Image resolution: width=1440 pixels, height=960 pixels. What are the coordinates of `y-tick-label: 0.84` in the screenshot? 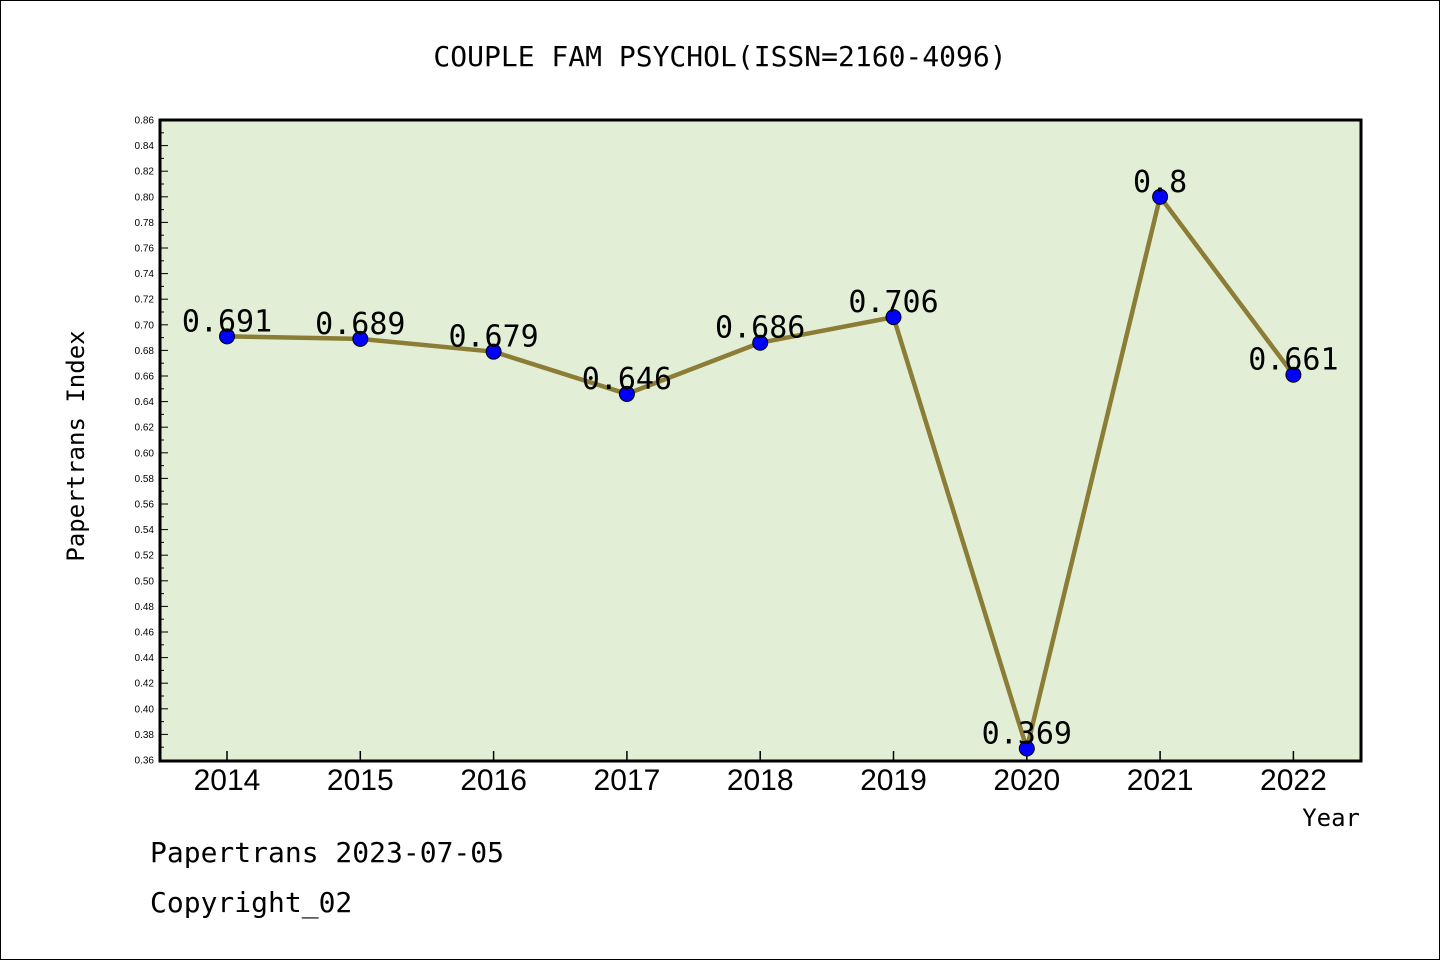 It's located at (145, 146).